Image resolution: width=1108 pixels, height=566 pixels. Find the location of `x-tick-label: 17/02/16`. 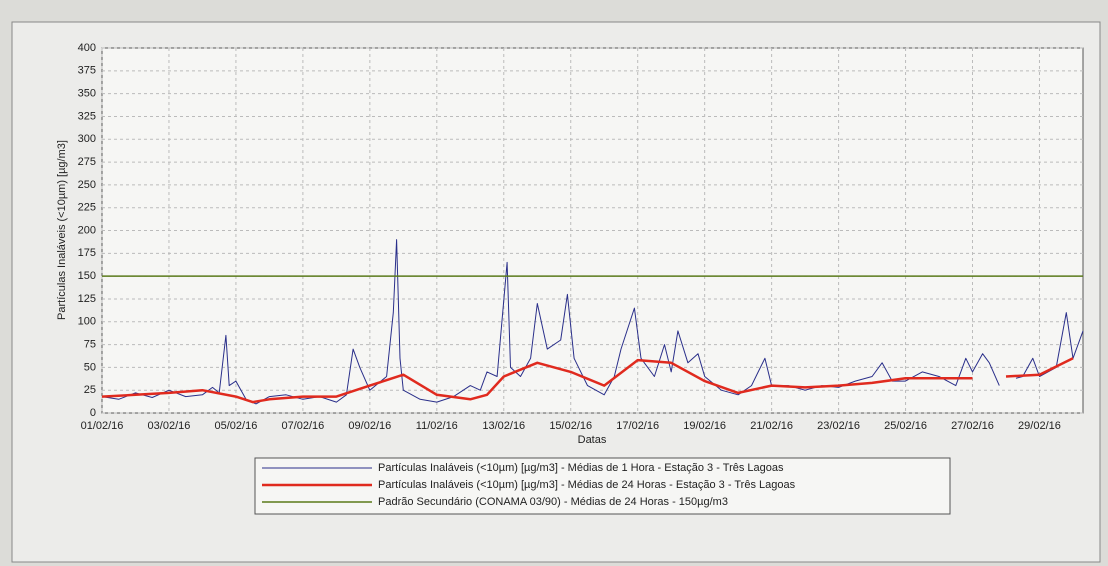

x-tick-label: 17/02/16 is located at coordinates (637, 426).